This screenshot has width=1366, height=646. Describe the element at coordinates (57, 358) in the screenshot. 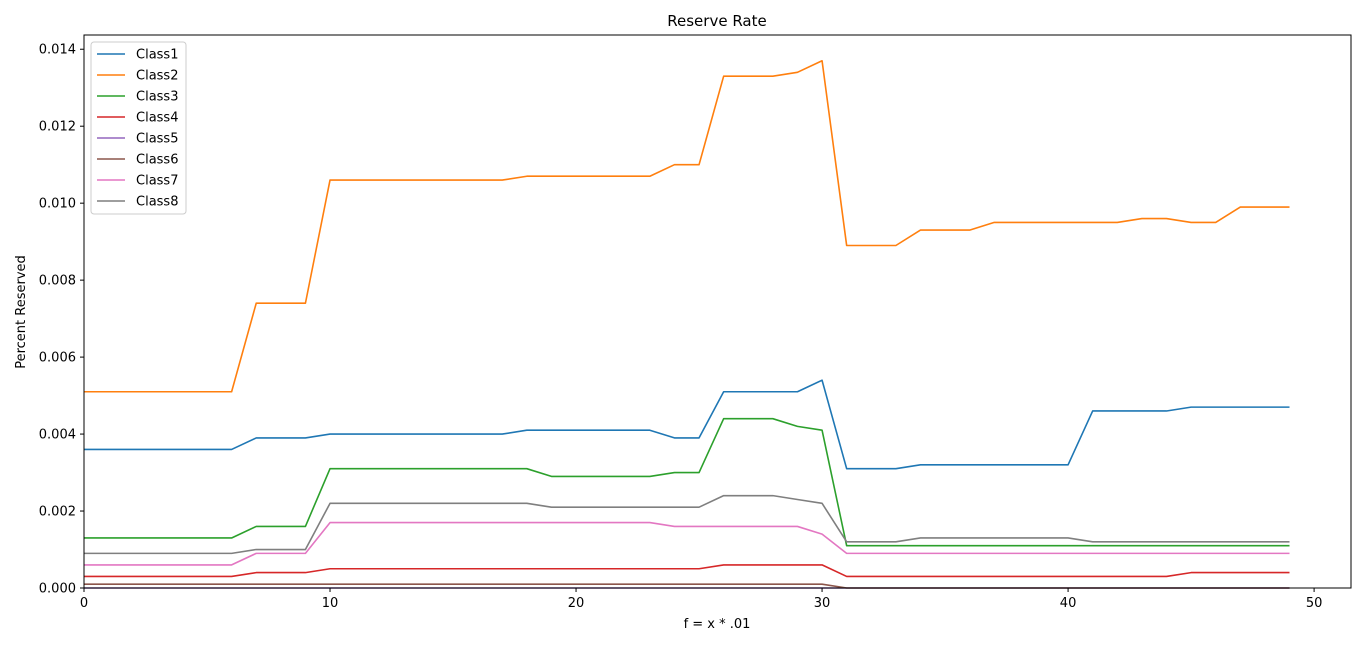

I see `y-tick-label: 0.006` at that location.